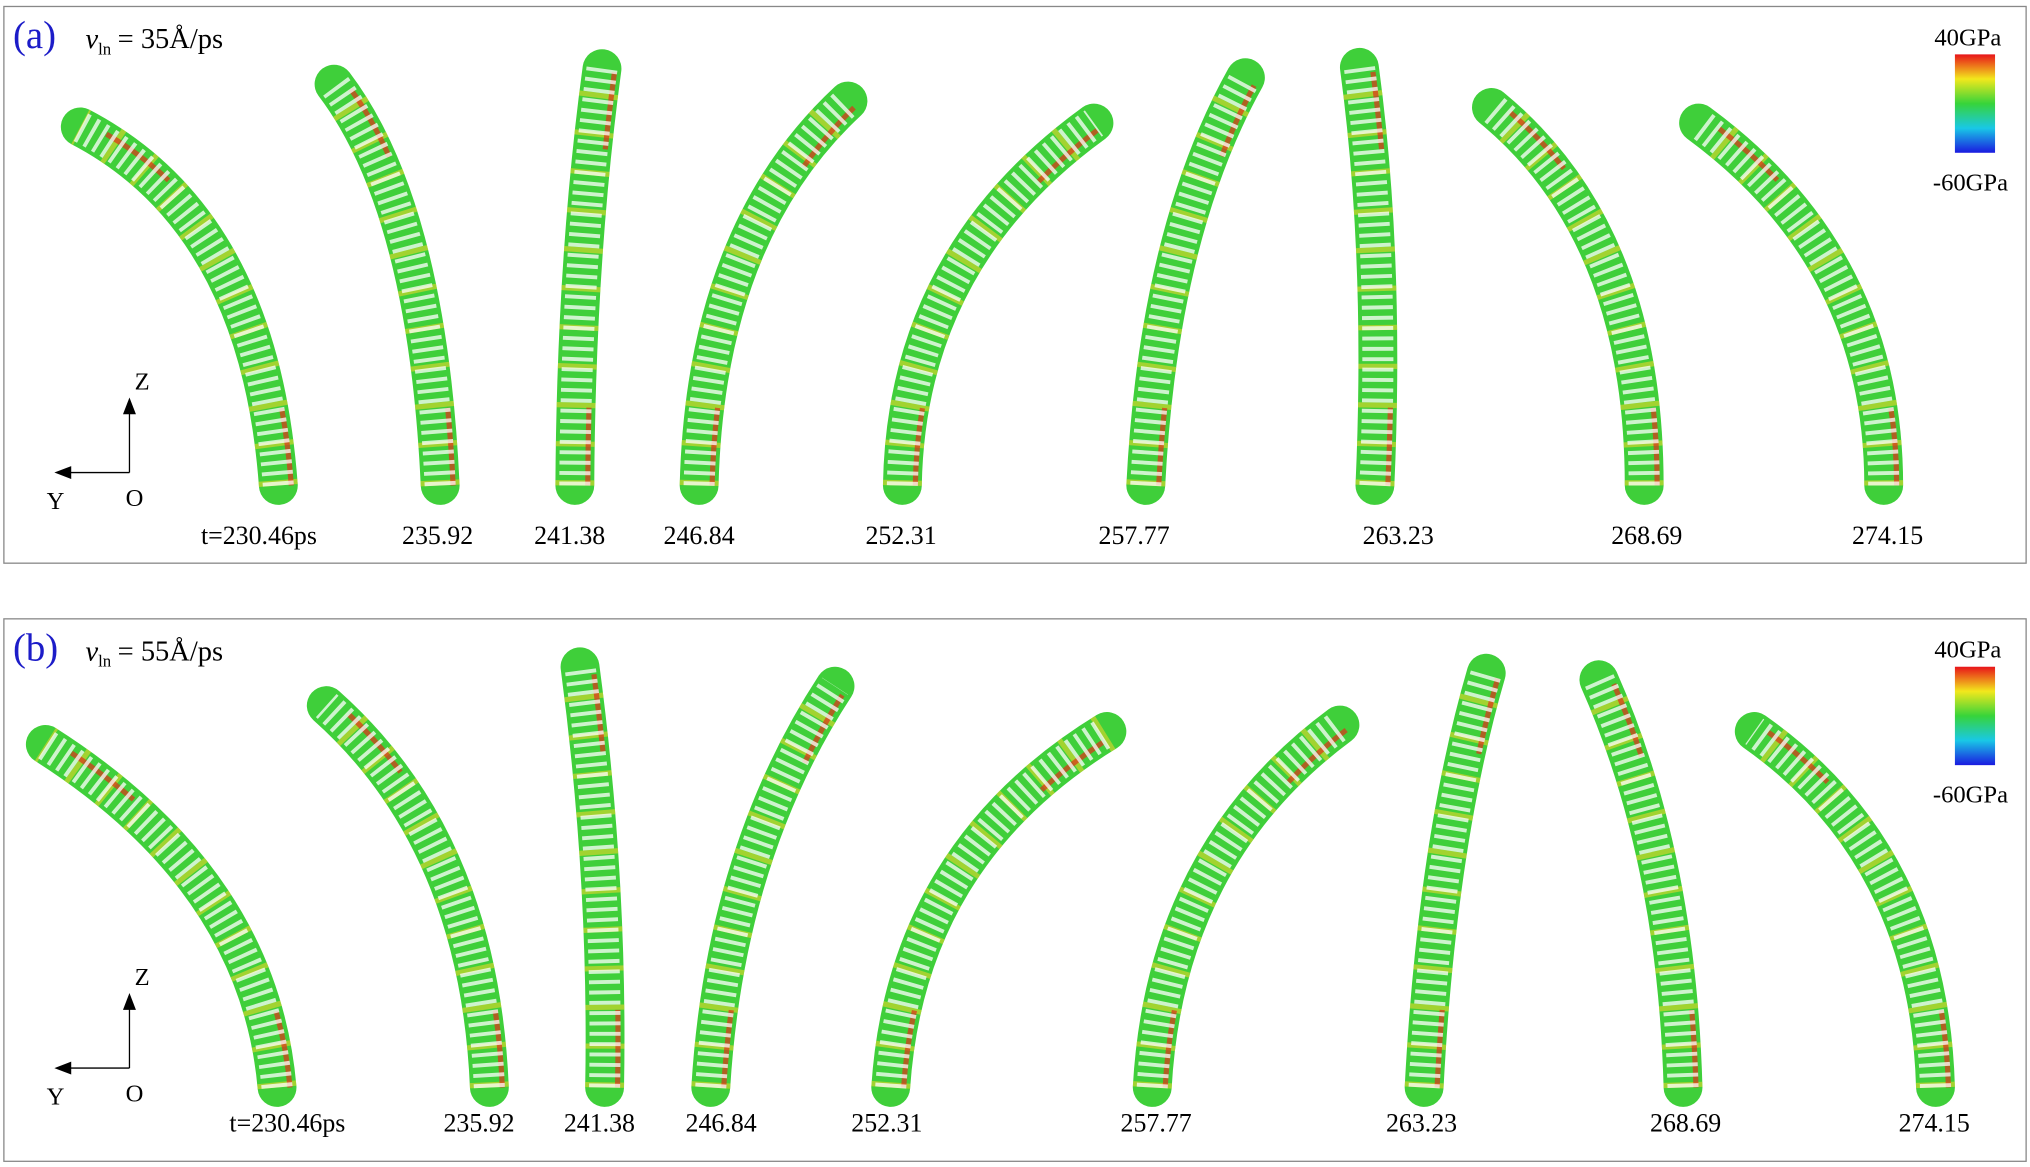 This screenshot has height=1167, width=2030. I want to click on velocity-value: = 35Å/ps, so click(170, 39).